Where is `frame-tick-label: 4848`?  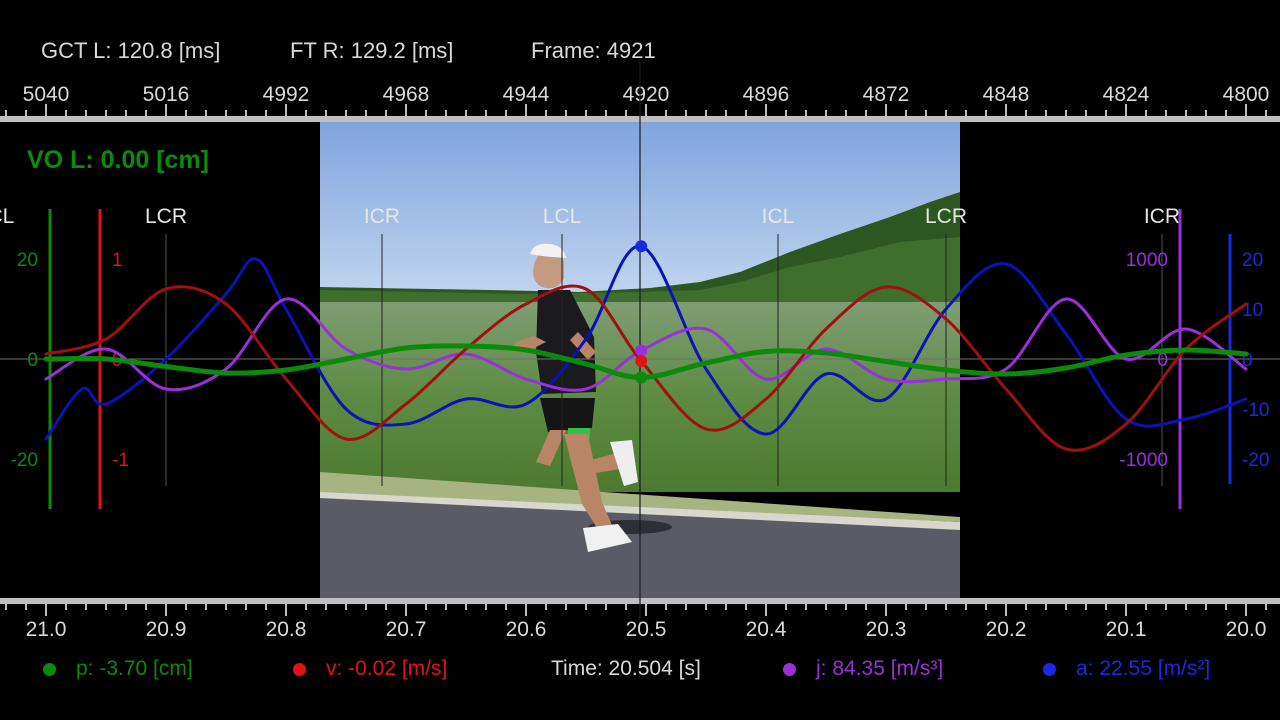
frame-tick-label: 4848 is located at coordinates (1006, 94).